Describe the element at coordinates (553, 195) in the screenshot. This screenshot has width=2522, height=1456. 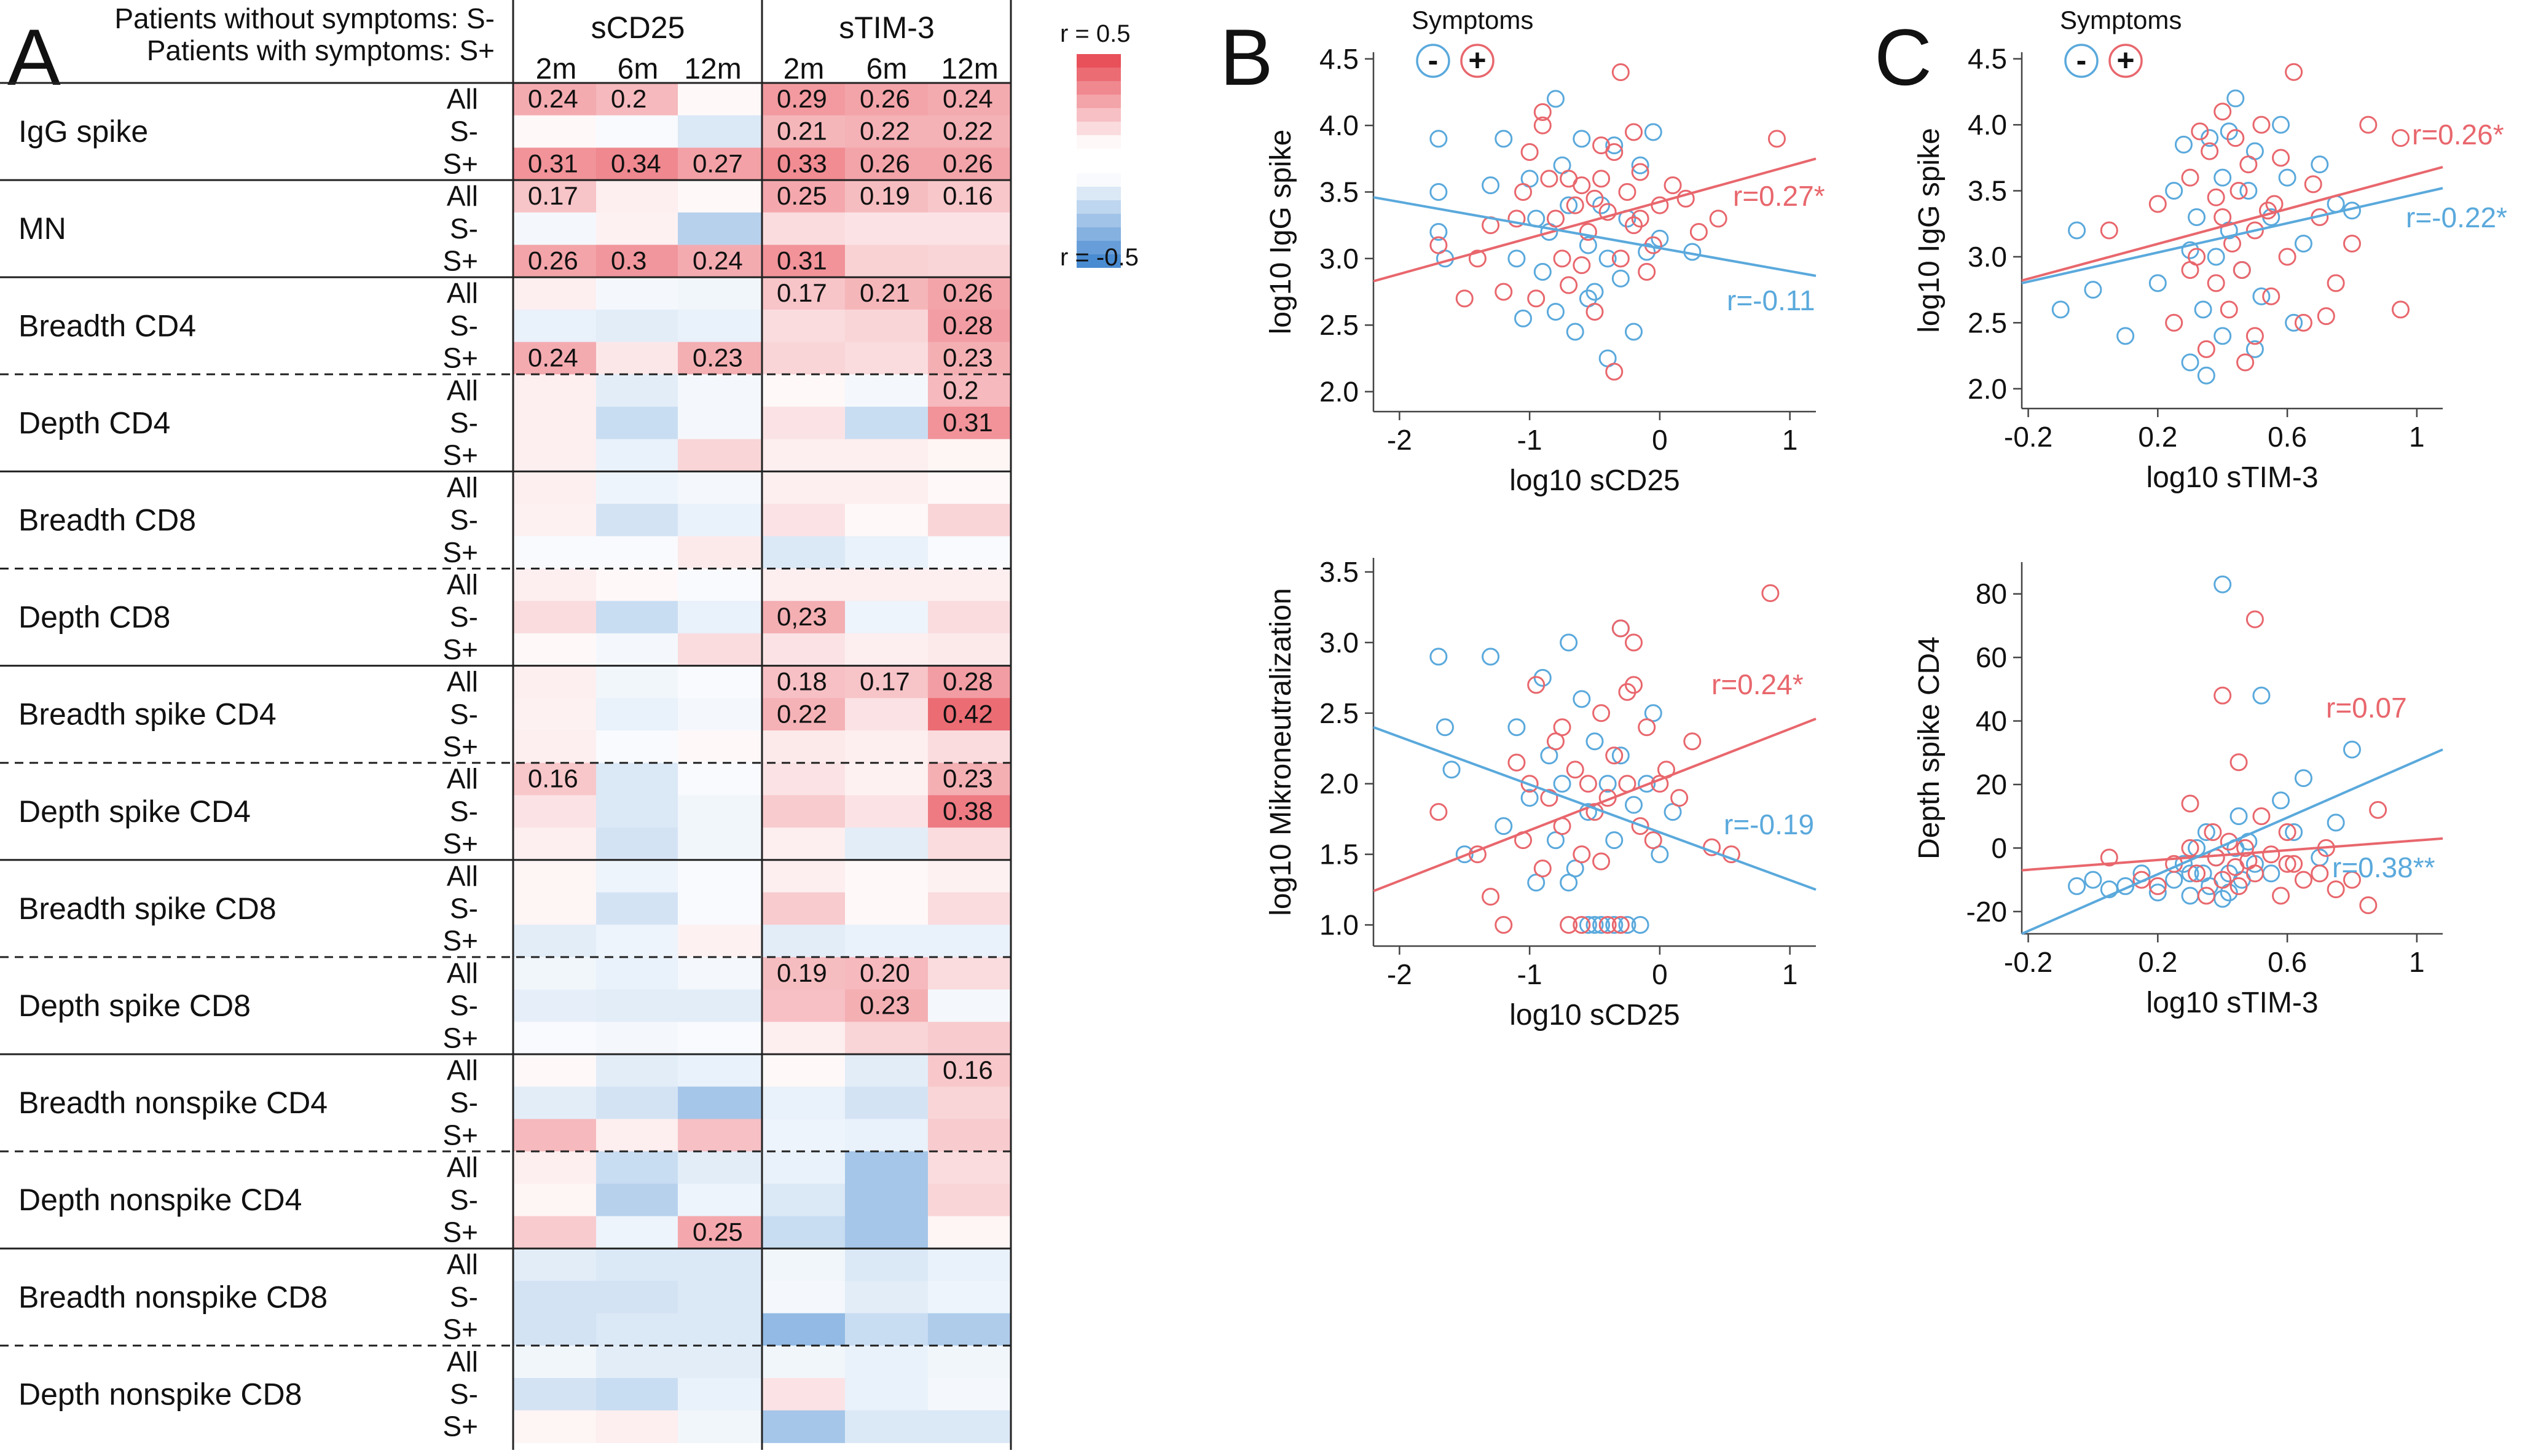
I see `heatmap-value: 0.17` at that location.